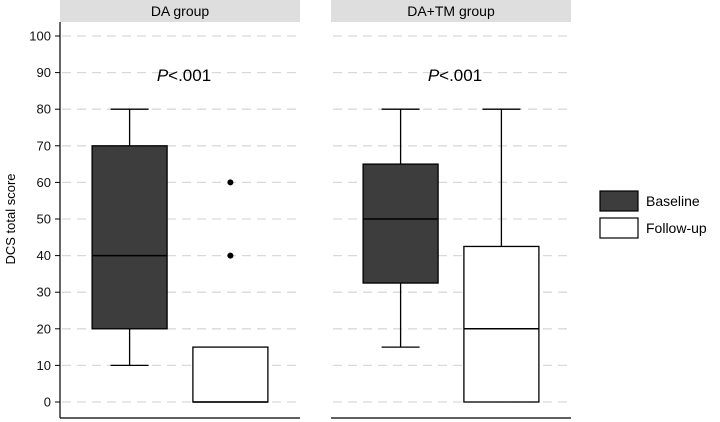 Image resolution: width=720 pixels, height=422 pixels. I want to click on y-tick-label: 10, so click(44, 365).